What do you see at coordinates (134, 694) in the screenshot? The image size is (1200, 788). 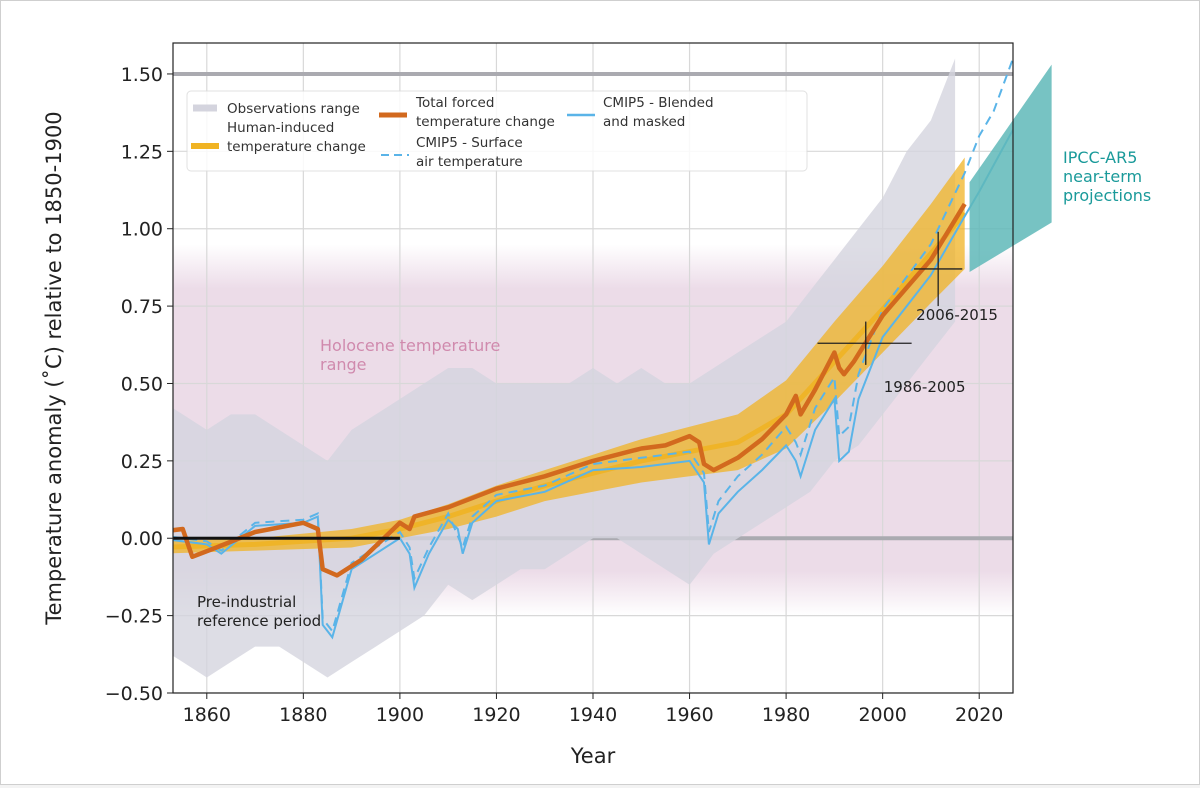 I see `y-tick-label: −0.50` at bounding box center [134, 694].